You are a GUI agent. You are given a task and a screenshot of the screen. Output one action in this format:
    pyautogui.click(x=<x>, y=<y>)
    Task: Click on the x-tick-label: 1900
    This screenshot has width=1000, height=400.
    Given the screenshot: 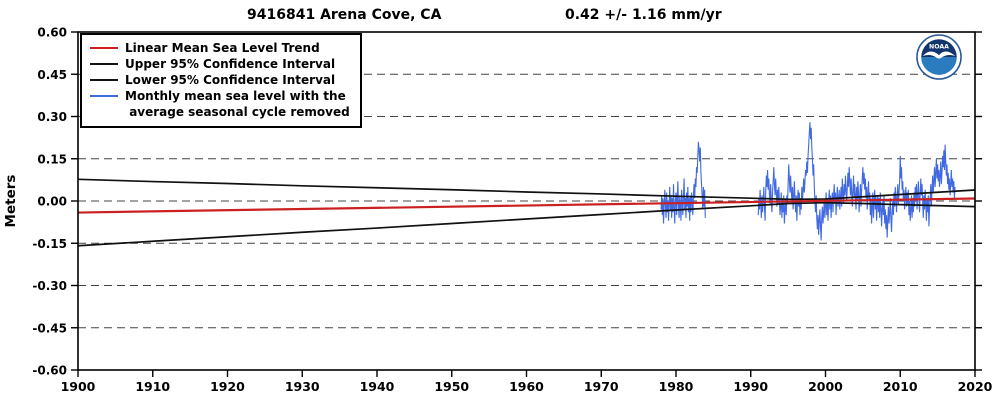 What is the action you would take?
    pyautogui.click(x=78, y=386)
    